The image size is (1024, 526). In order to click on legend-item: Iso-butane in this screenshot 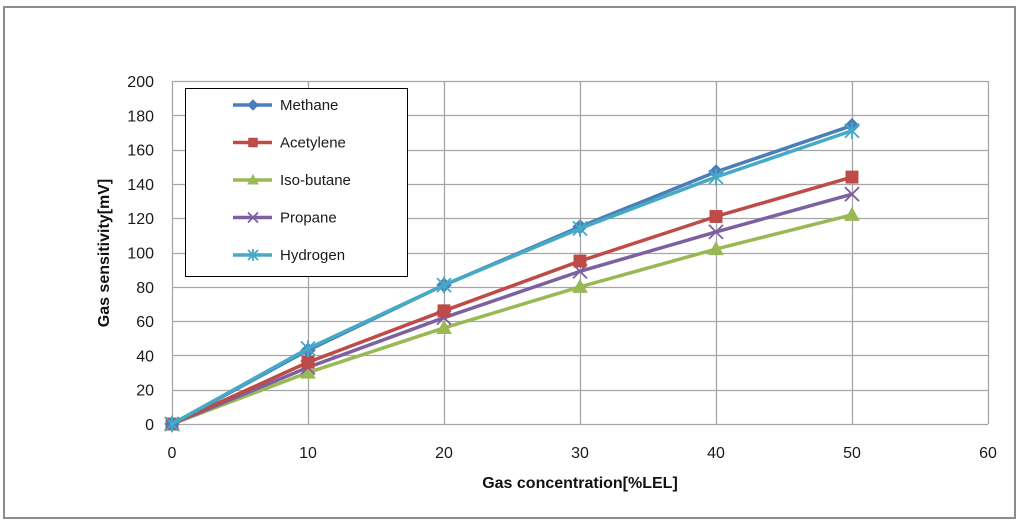, I will do `click(292, 180)`.